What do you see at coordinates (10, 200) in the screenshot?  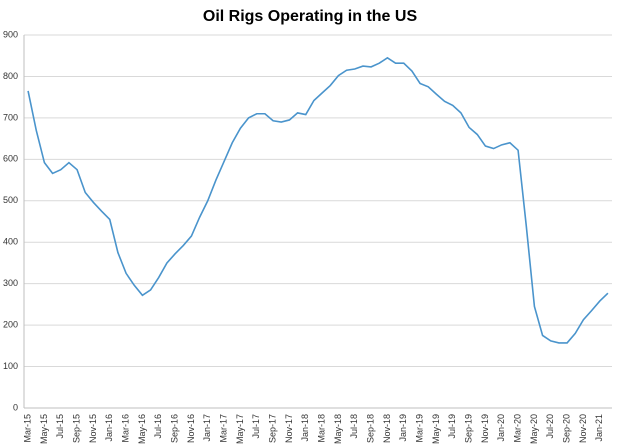 I see `y-tick-label: 500` at bounding box center [10, 200].